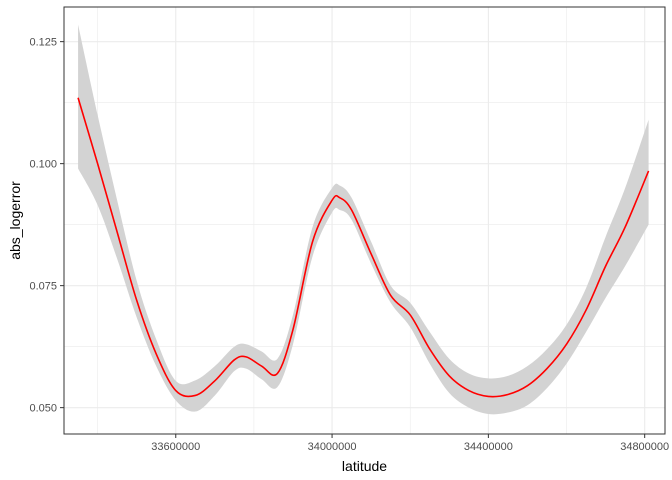 The image size is (672, 480). What do you see at coordinates (43, 43) in the screenshot?
I see `y-tick-label: 0.125` at bounding box center [43, 43].